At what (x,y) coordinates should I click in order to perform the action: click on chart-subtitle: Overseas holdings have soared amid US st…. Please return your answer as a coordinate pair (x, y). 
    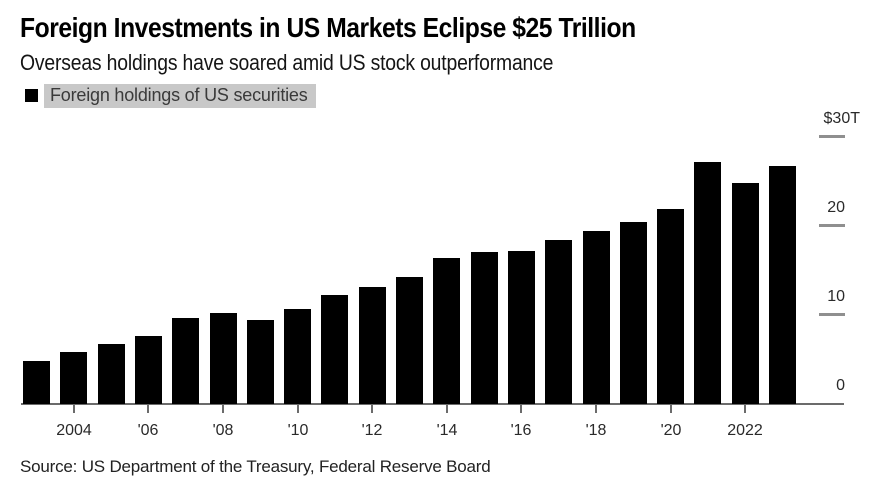
    Looking at the image, I should click on (287, 62).